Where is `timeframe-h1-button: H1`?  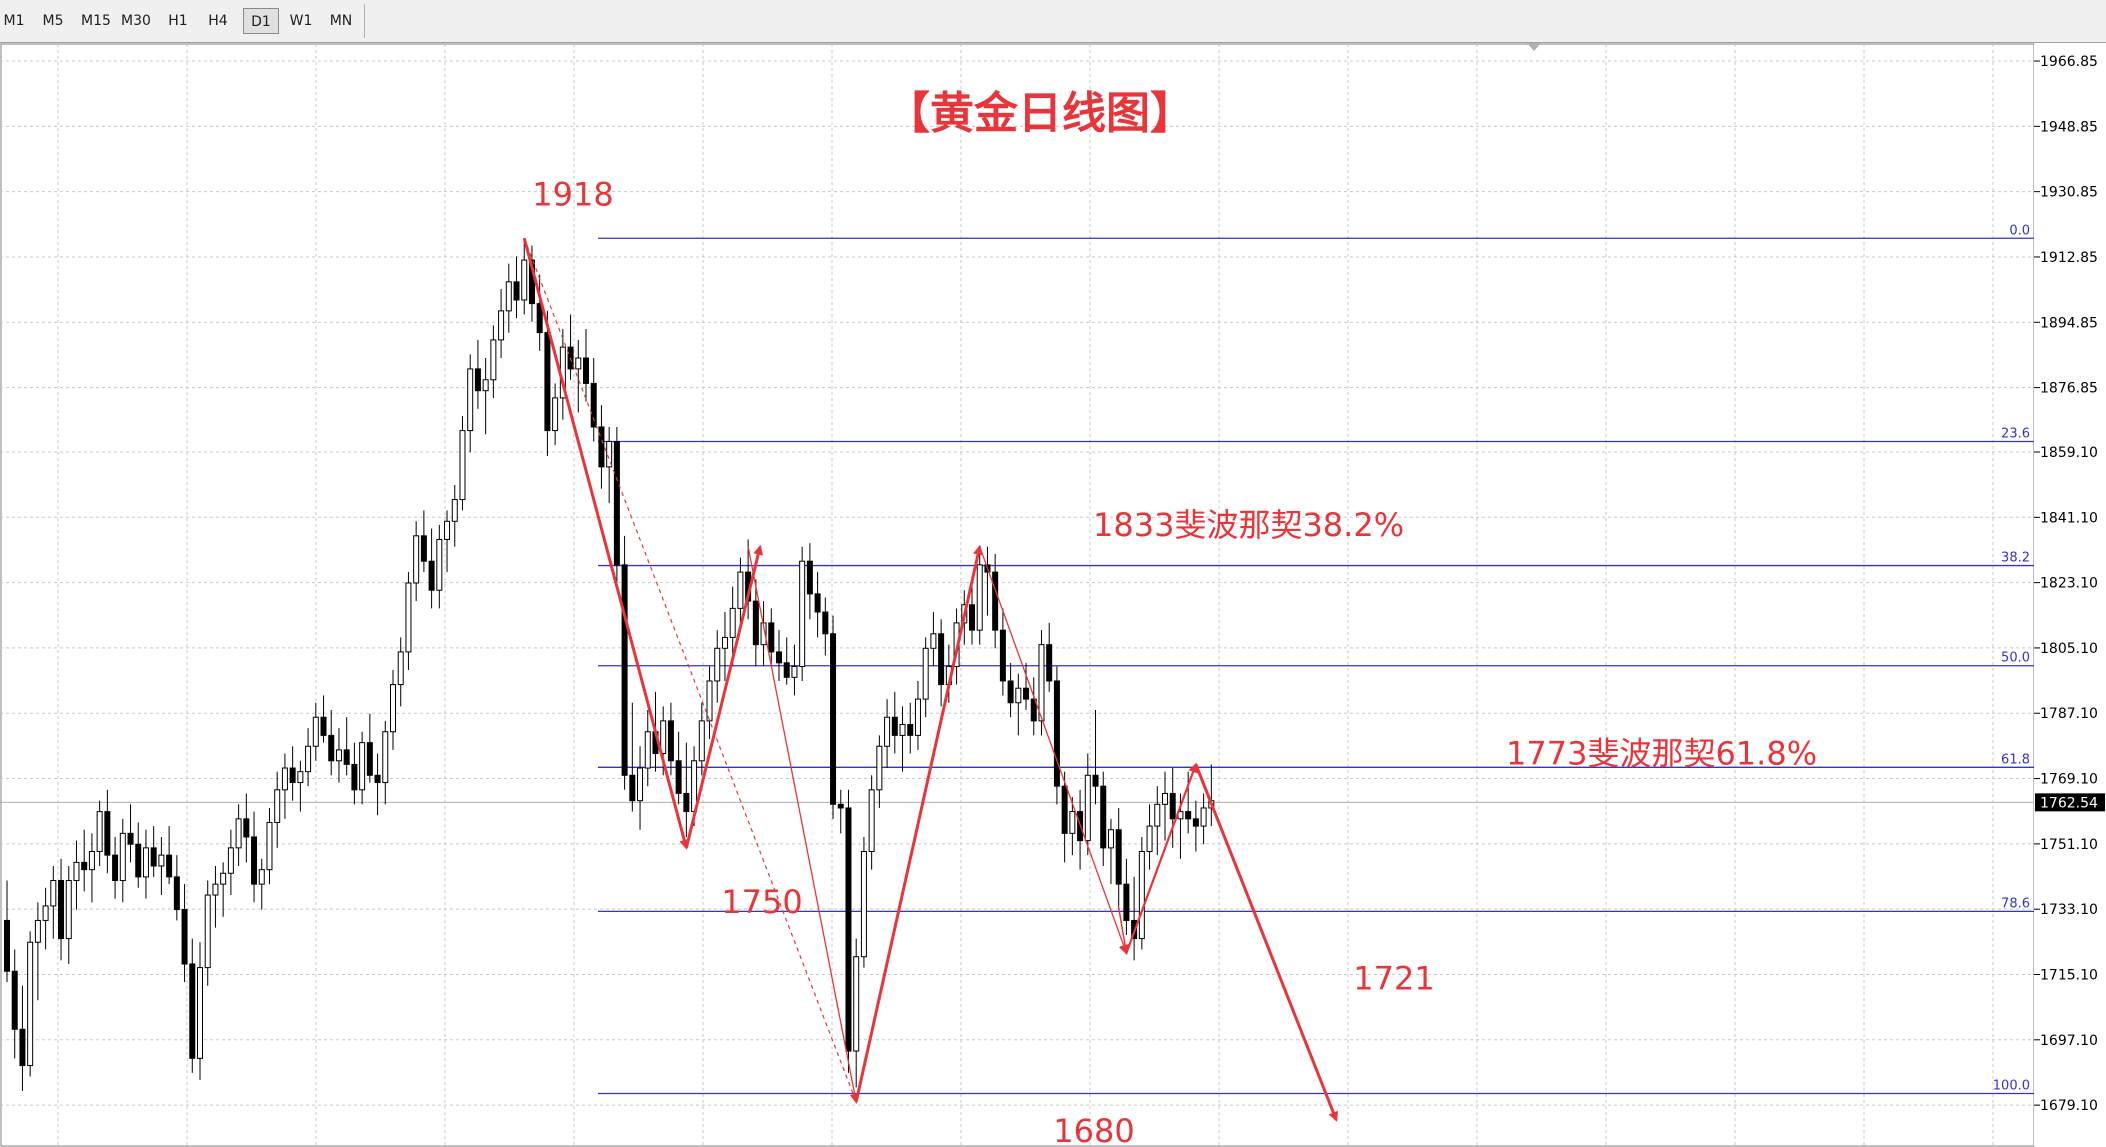 timeframe-h1-button: H1 is located at coordinates (178, 21).